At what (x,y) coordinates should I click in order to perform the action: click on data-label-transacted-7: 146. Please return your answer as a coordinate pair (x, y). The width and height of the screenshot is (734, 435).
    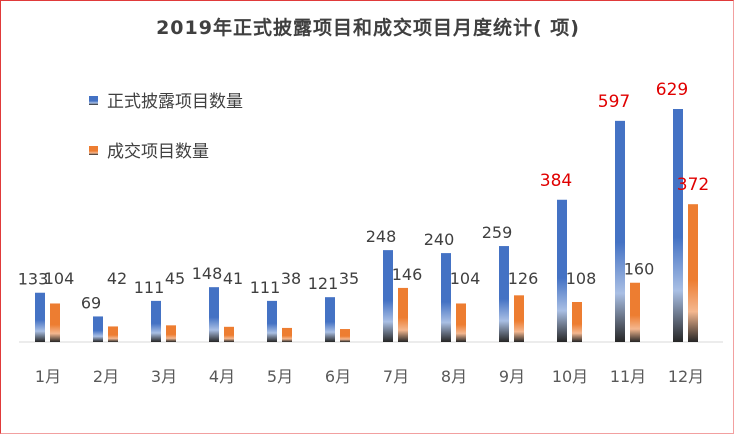
    Looking at the image, I should click on (407, 274).